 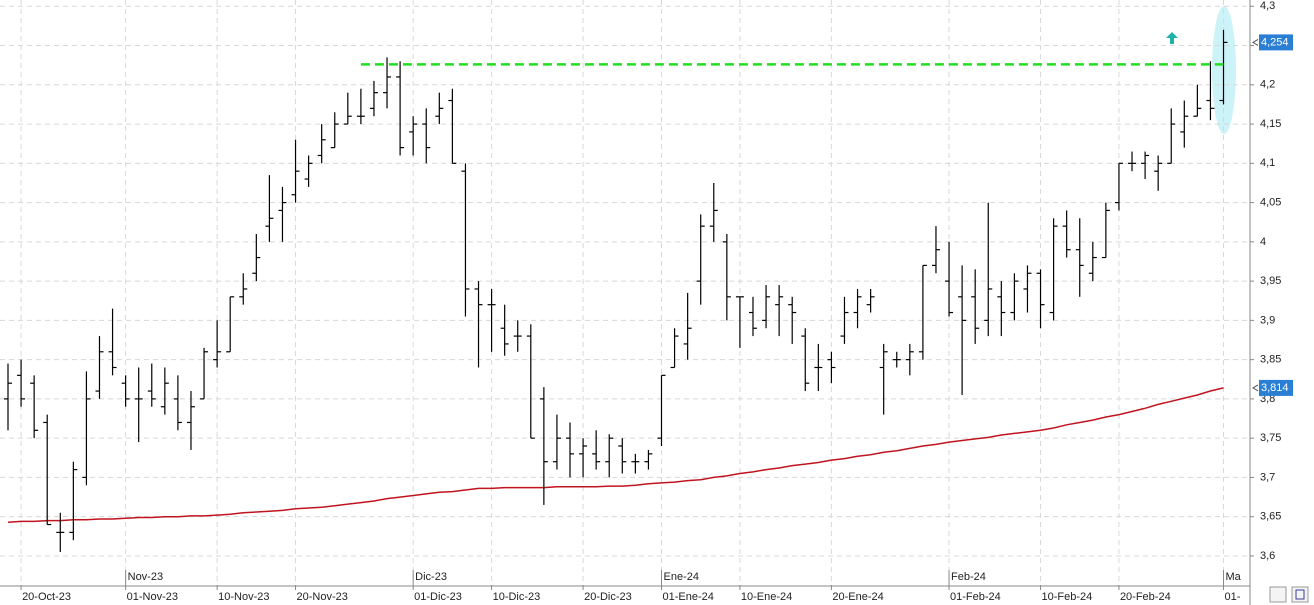 I want to click on tool-button, so click(x=1278, y=594).